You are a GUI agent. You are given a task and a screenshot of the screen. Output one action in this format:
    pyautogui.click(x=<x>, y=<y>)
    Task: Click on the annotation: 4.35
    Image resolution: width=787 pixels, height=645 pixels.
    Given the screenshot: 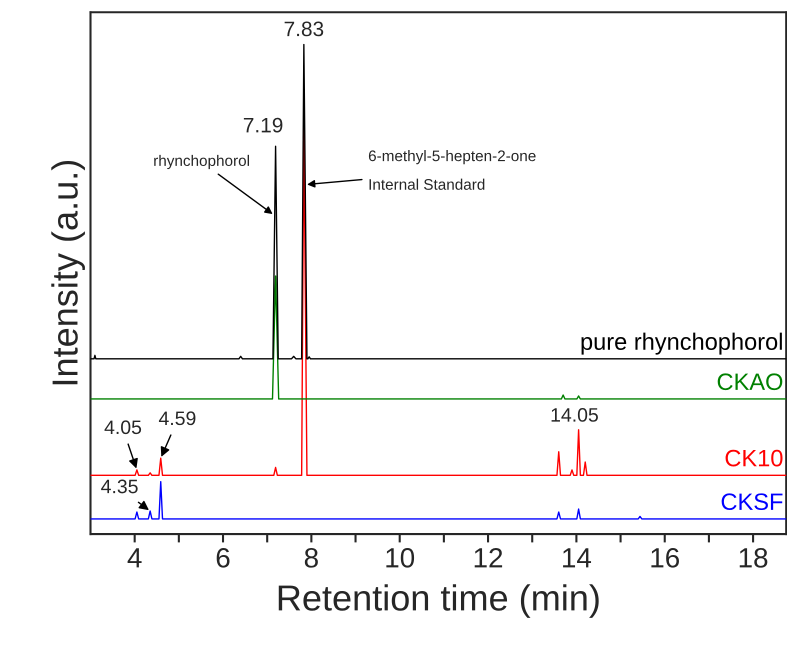 What is the action you would take?
    pyautogui.click(x=119, y=487)
    